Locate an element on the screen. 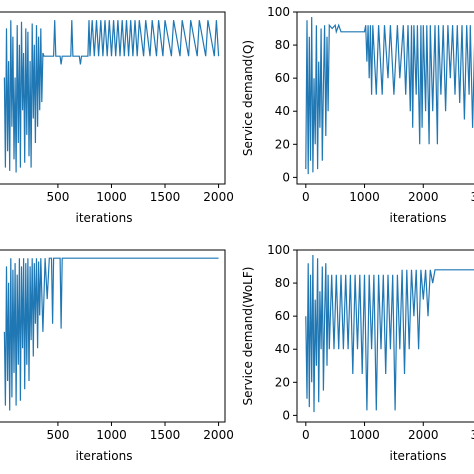  y-axis-label: Service demand(Q) is located at coordinates (248, 98).